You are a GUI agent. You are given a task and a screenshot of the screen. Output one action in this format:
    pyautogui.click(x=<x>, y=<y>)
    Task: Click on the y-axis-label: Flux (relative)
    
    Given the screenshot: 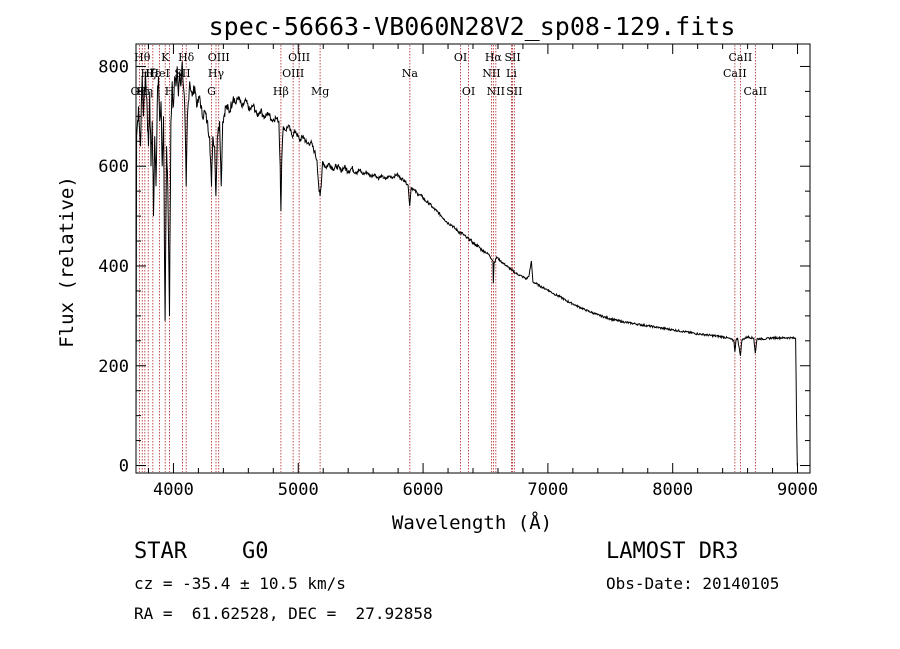 What is the action you would take?
    pyautogui.click(x=67, y=262)
    